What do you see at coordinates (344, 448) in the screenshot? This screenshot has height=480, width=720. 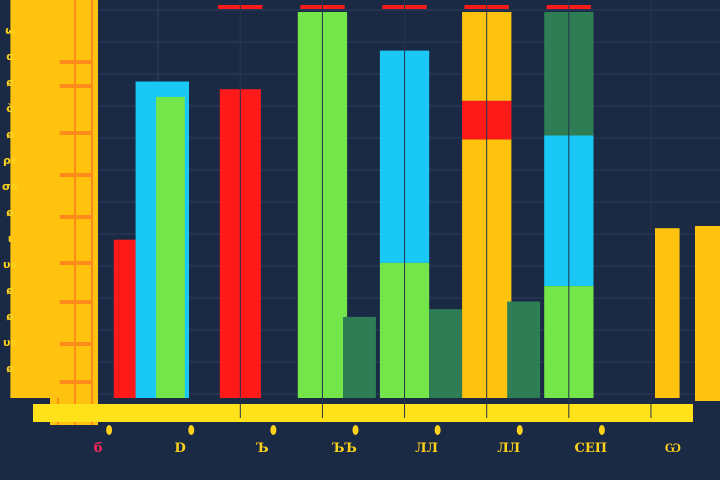 I see `x-tick-label: ЪЪ` at bounding box center [344, 448].